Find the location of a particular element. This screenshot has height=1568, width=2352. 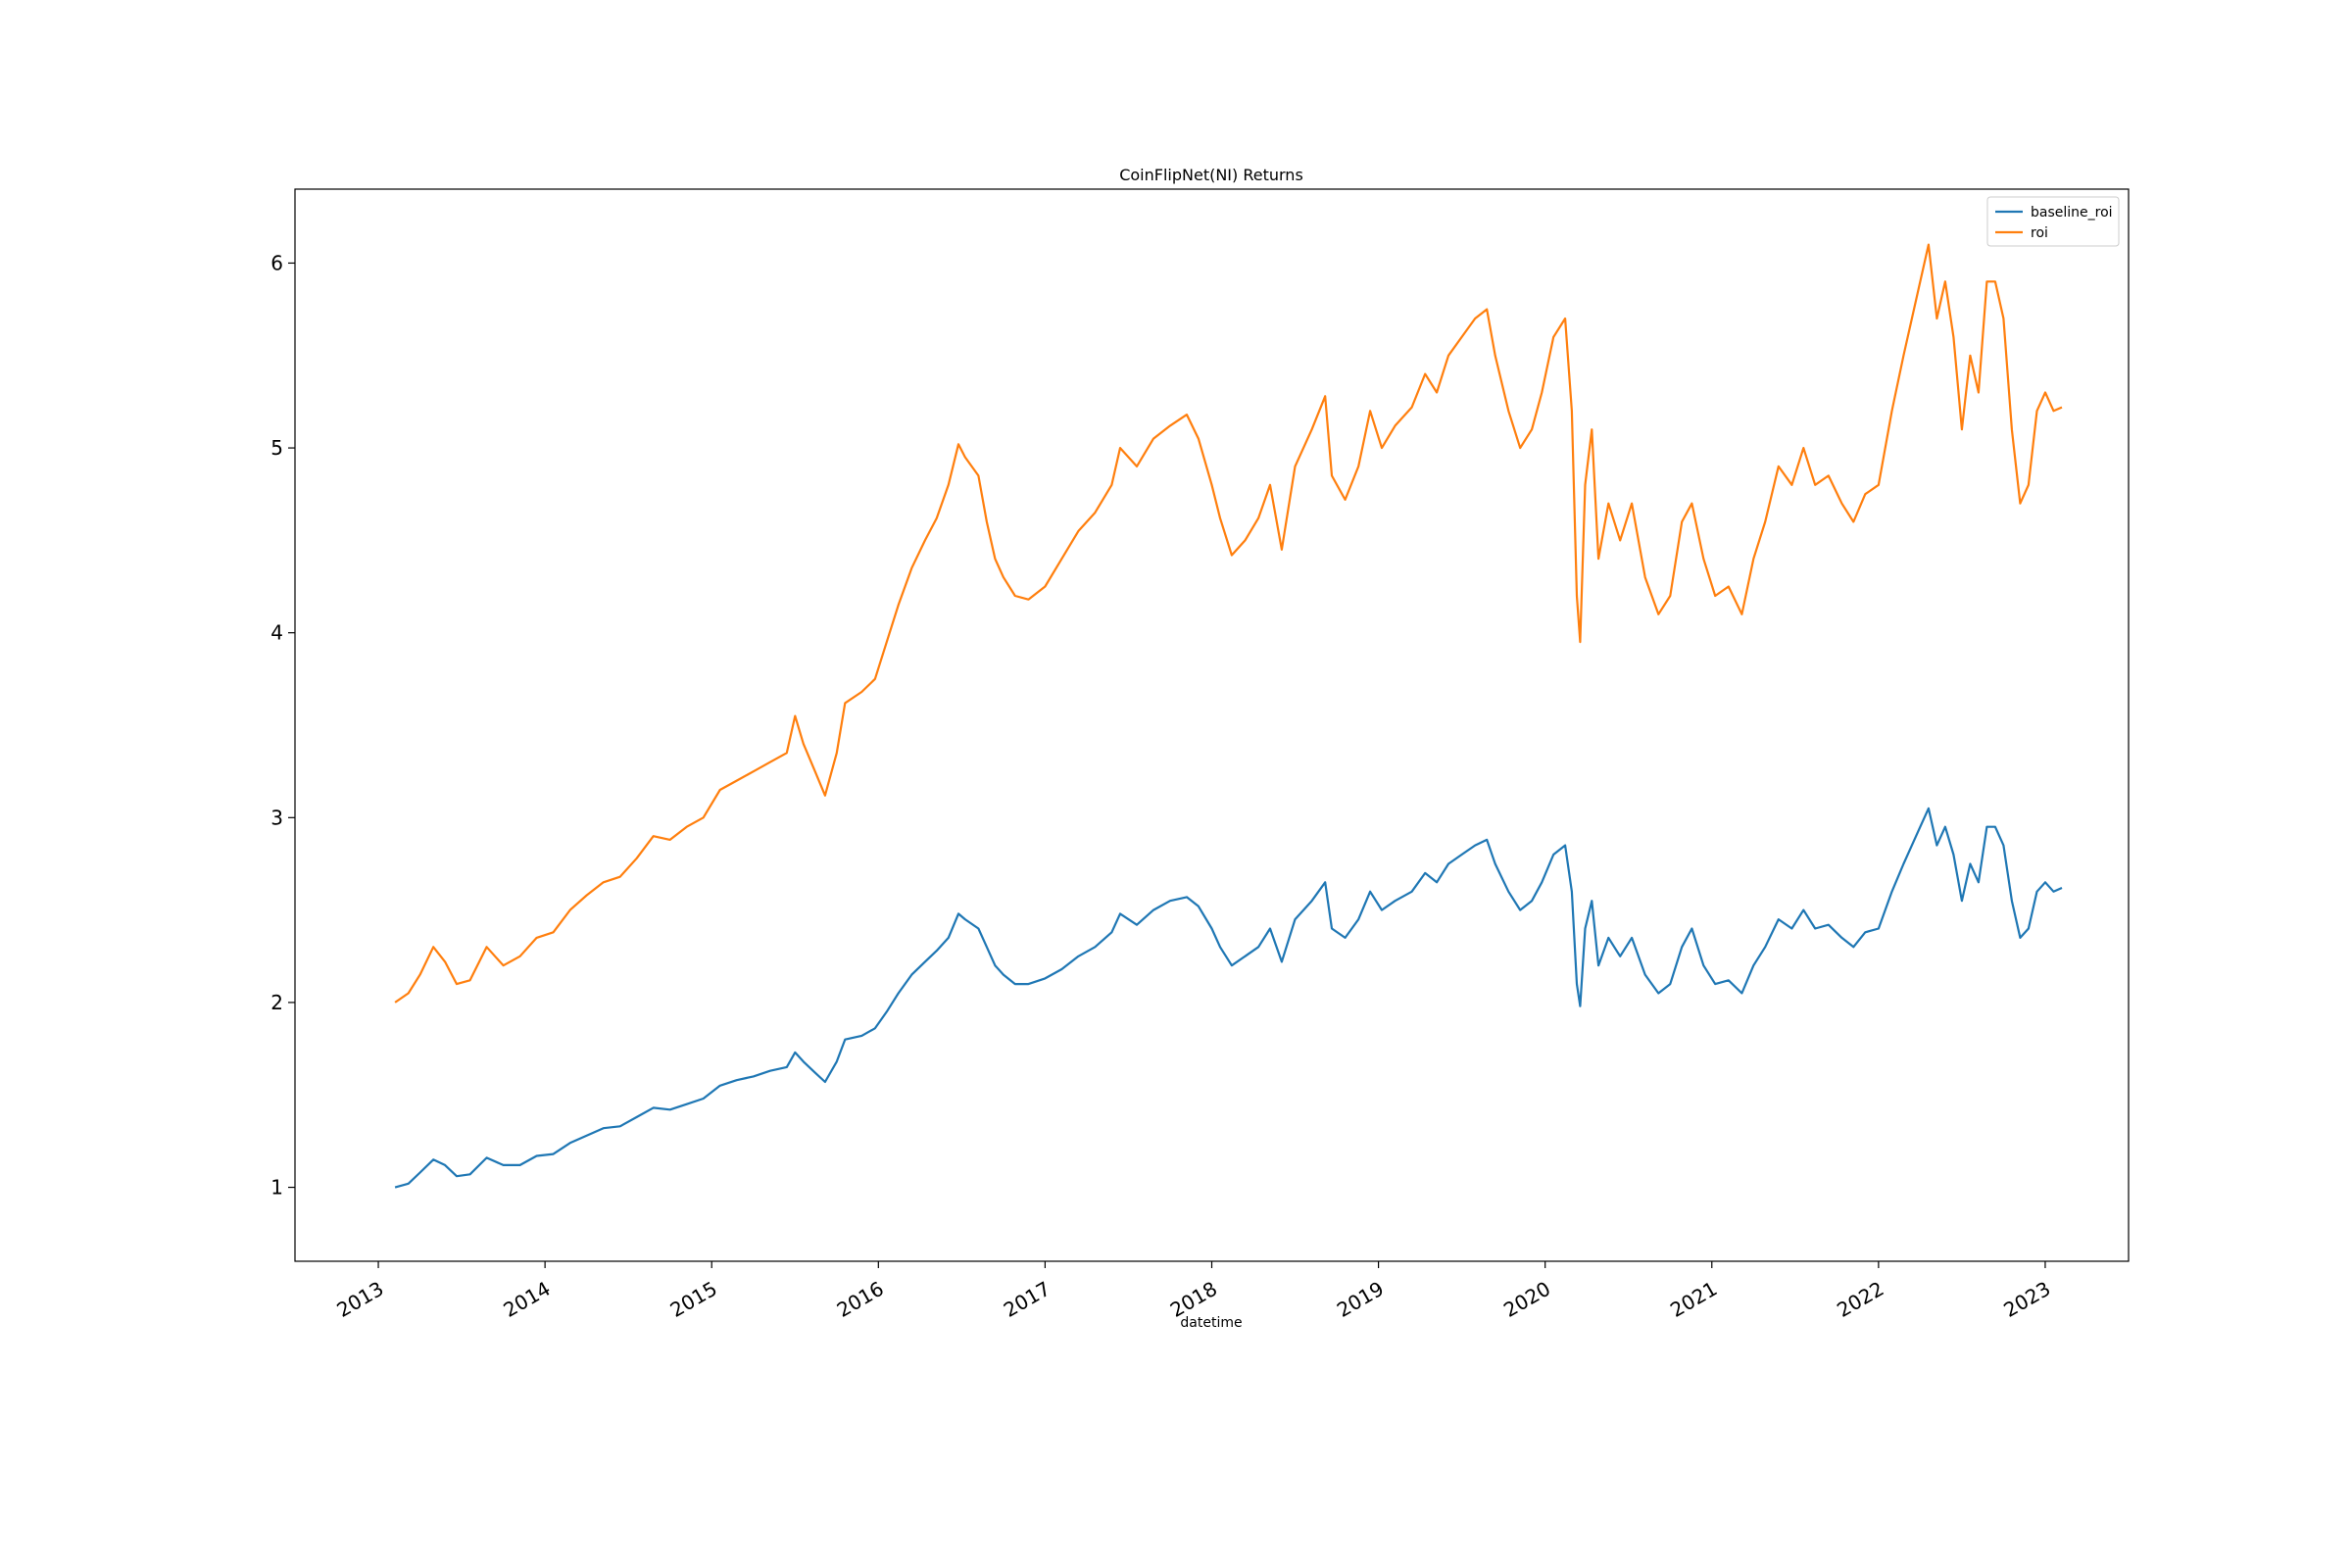

y-axis: 1 2 3 4 5 6 is located at coordinates (282, 725).